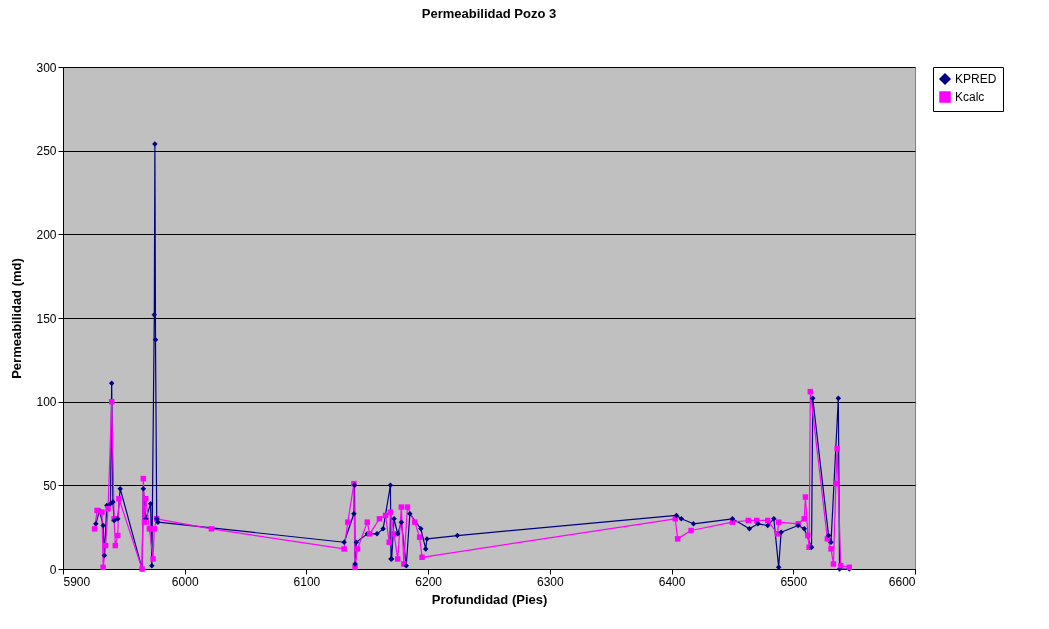  Describe the element at coordinates (77, 581) in the screenshot. I see `x-tick-label: 5900` at that location.